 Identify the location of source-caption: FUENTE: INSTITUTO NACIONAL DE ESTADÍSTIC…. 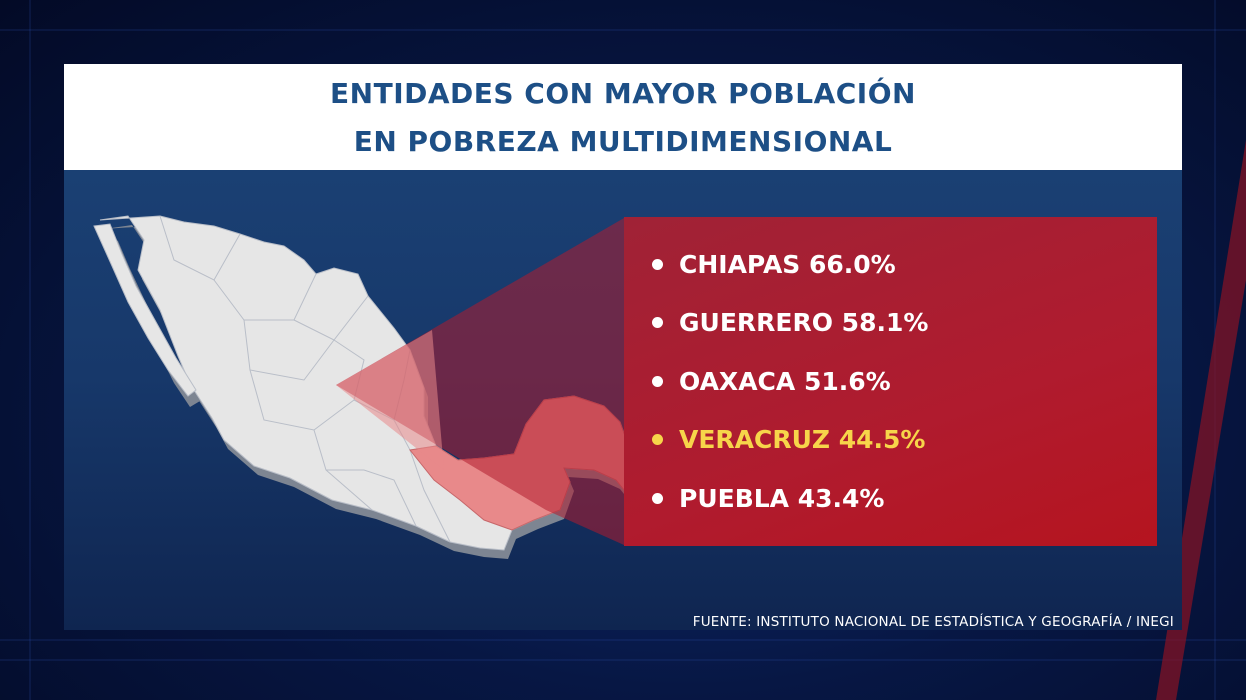
(933, 622).